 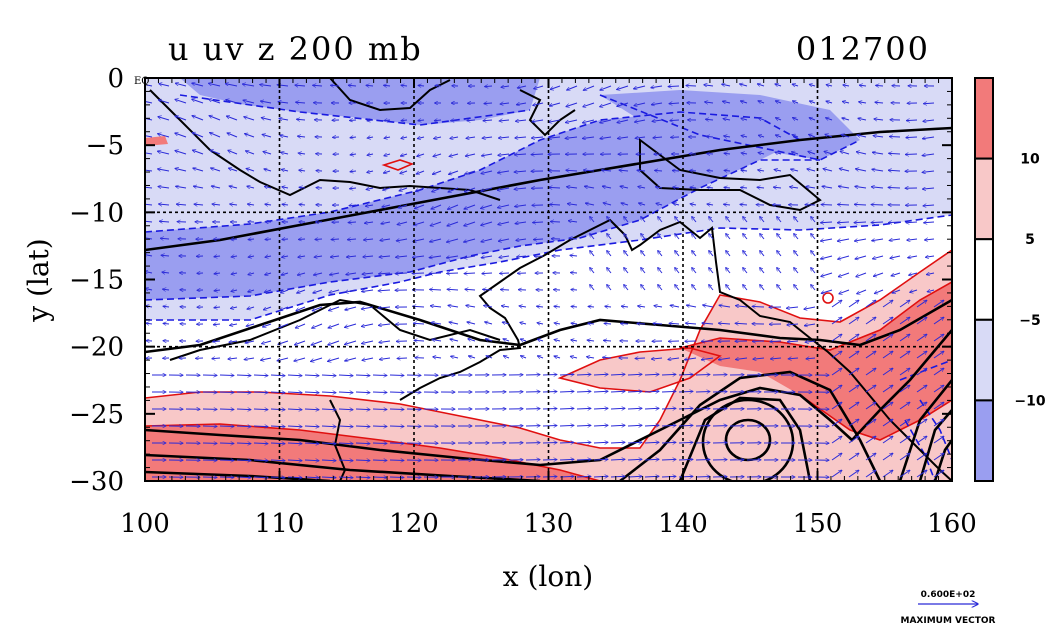 I want to click on colorbar-label: −10, so click(x=1029, y=401).